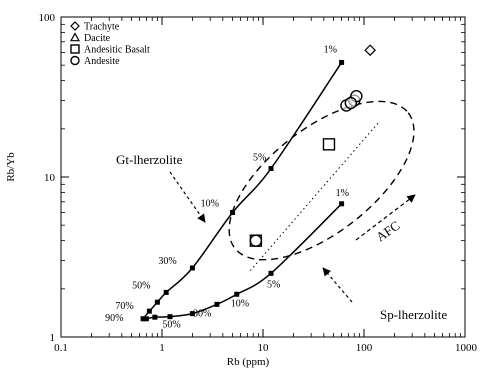 This screenshot has width=486, height=370. What do you see at coordinates (149, 159) in the screenshot?
I see `gt-lherzolite-label: Gt-lherzolite` at bounding box center [149, 159].